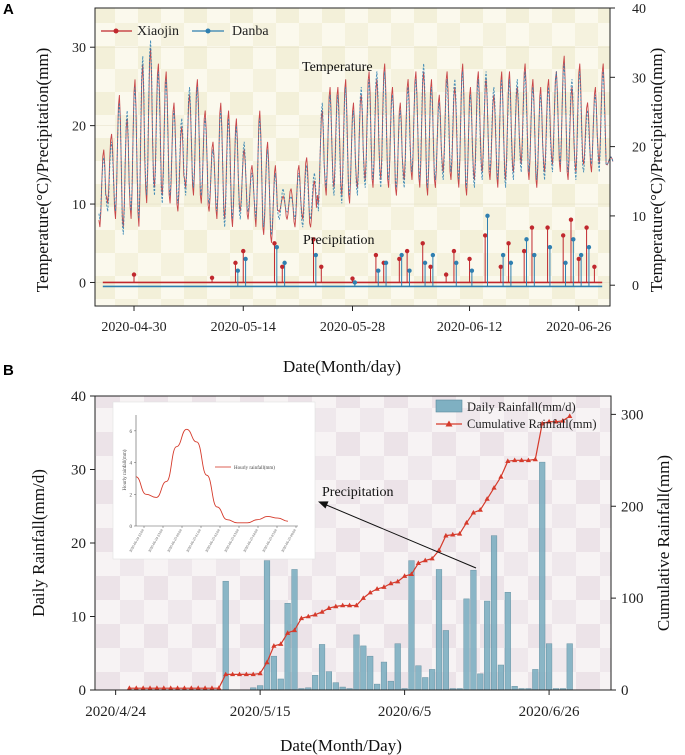 Image resolution: width=685 pixels, height=755 pixels. What do you see at coordinates (79, 127) in the screenshot?
I see `panel-a-left-tick-label: 20` at bounding box center [79, 127].